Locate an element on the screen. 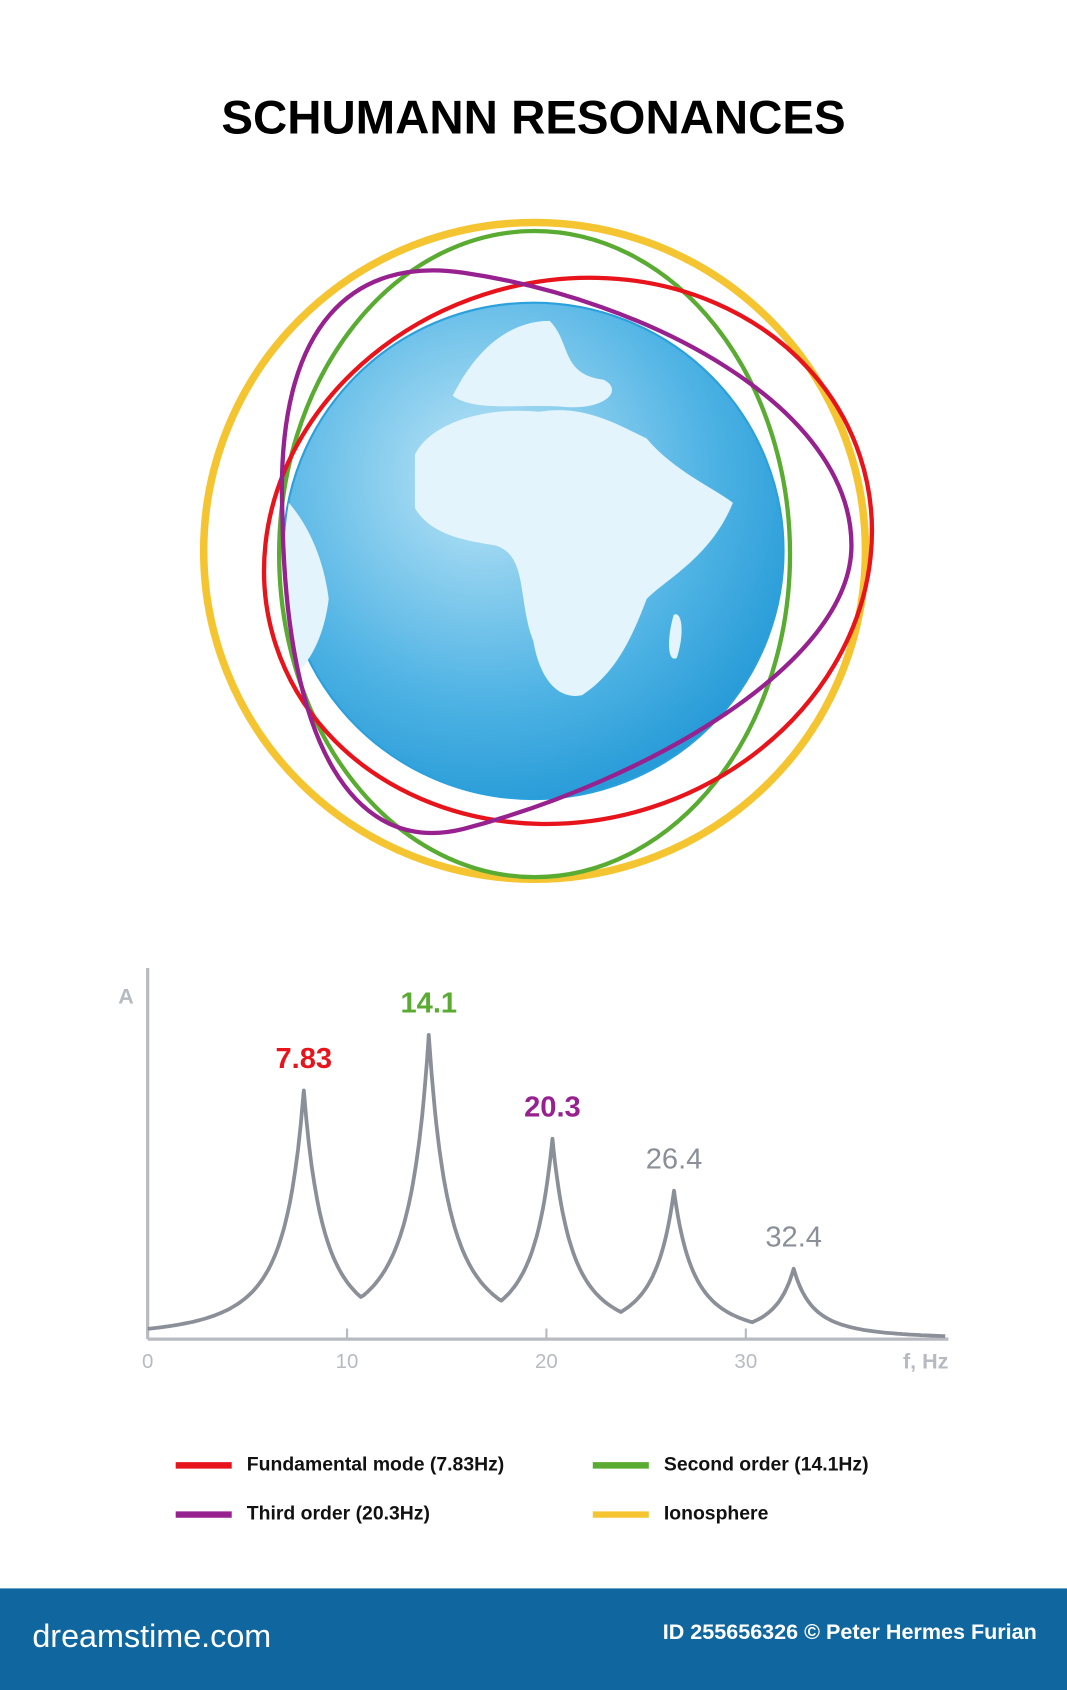 The height and width of the screenshot is (1690, 1067). legend-label: Ionosphere is located at coordinates (716, 1514).